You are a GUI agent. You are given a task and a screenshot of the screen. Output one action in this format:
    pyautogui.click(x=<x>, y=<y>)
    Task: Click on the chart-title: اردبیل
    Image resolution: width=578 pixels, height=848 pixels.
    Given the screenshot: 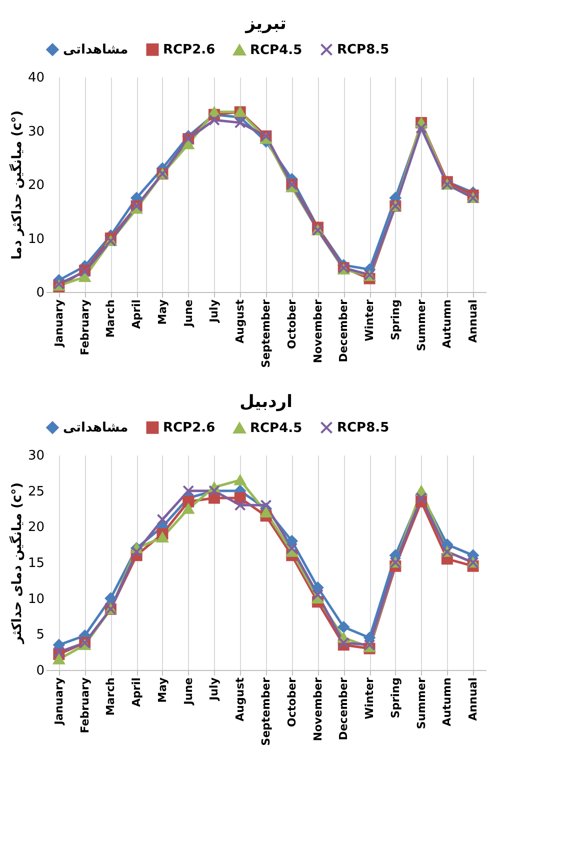 What is the action you would take?
    pyautogui.click(x=266, y=402)
    